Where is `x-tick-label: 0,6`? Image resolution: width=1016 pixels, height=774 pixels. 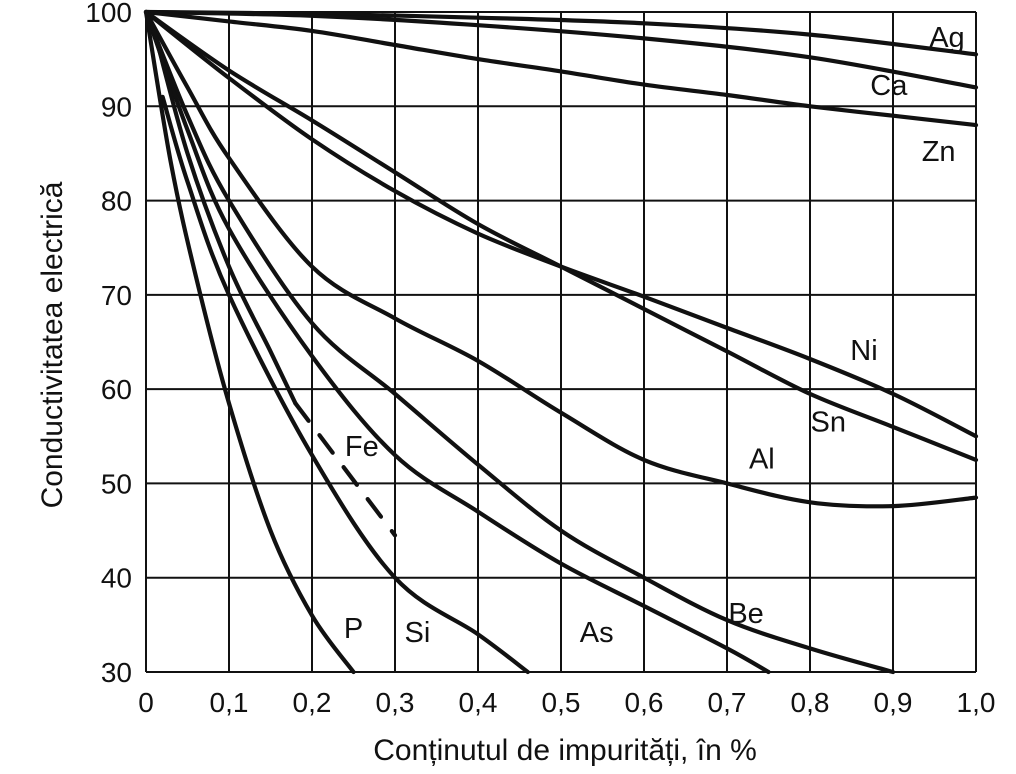
x-tick-label: 0,6 is located at coordinates (644, 702).